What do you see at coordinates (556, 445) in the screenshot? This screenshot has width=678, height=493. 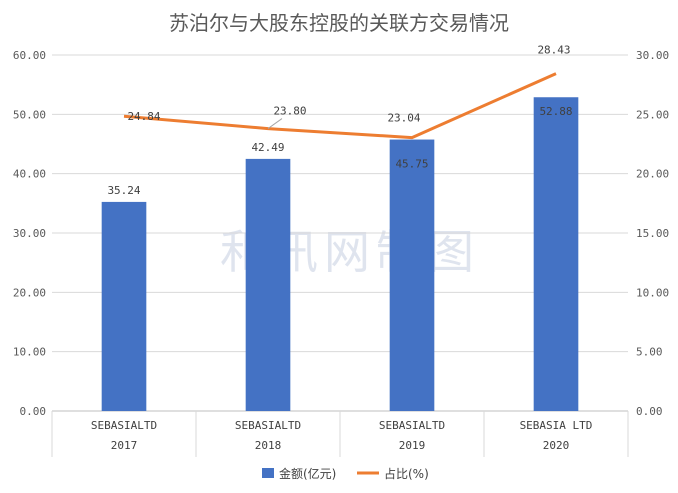 I see `x-tick-label: 2020` at bounding box center [556, 445].